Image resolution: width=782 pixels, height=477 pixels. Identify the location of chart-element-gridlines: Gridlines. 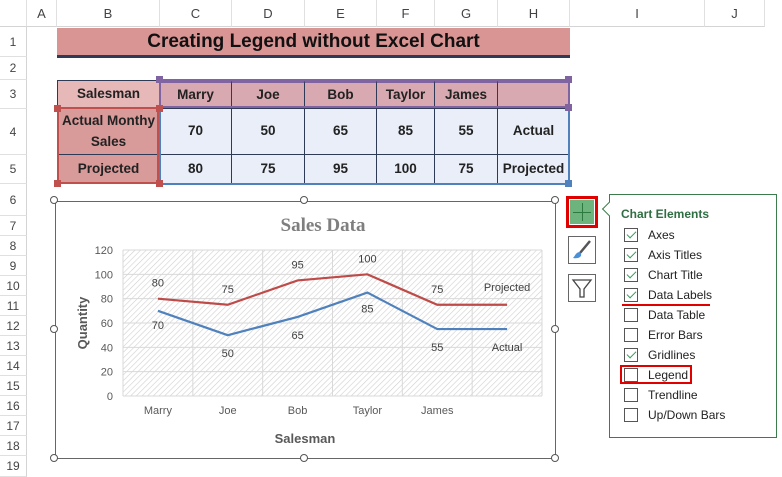
(693, 355).